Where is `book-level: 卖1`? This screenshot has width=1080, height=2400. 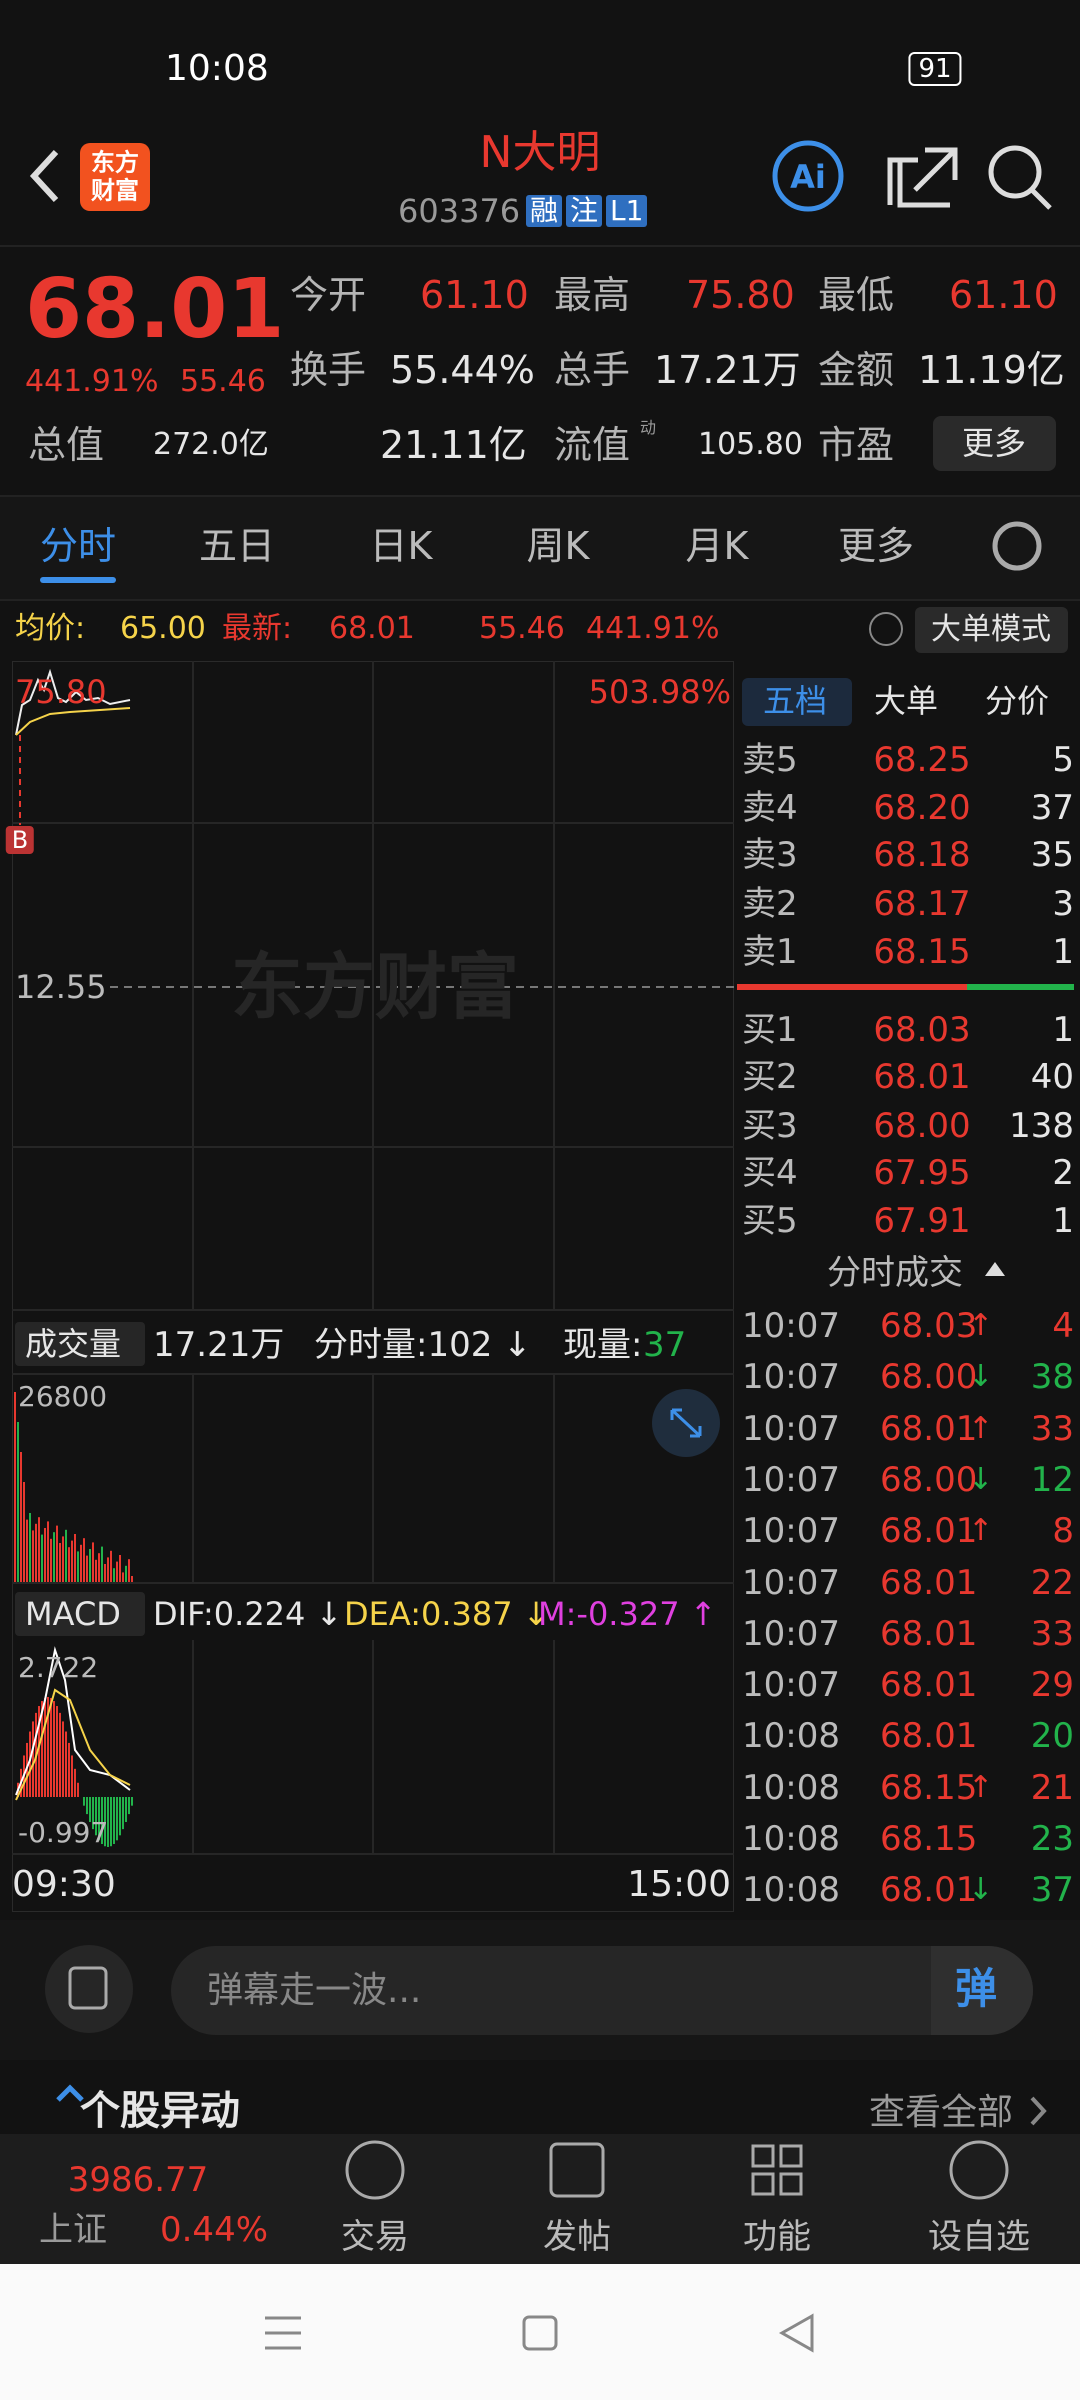 book-level: 卖1 is located at coordinates (770, 952).